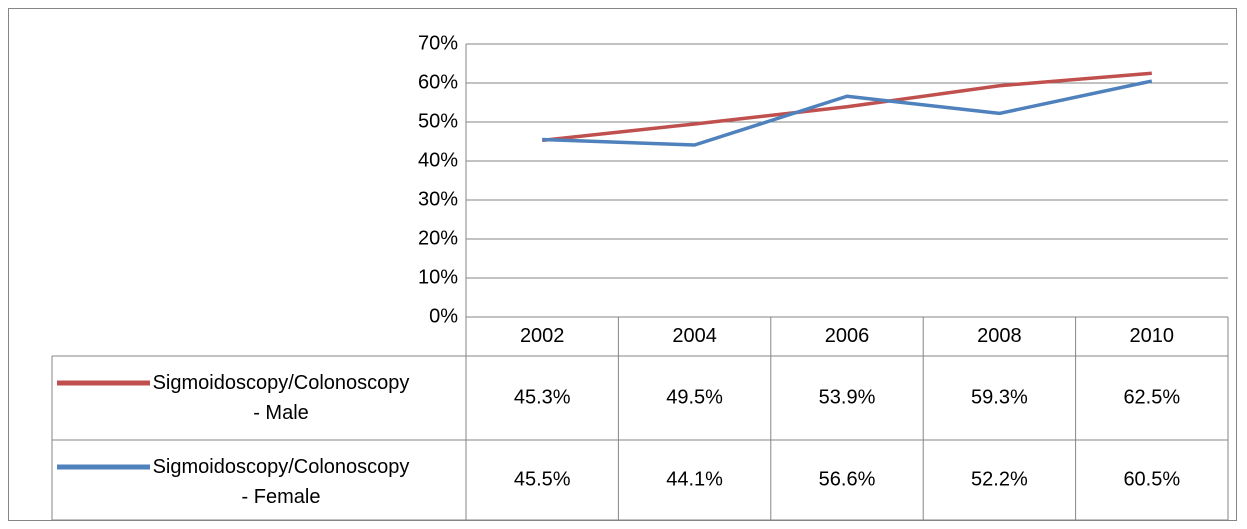 The width and height of the screenshot is (1247, 529). What do you see at coordinates (438, 82) in the screenshot?
I see `y-tick-label: 60%` at bounding box center [438, 82].